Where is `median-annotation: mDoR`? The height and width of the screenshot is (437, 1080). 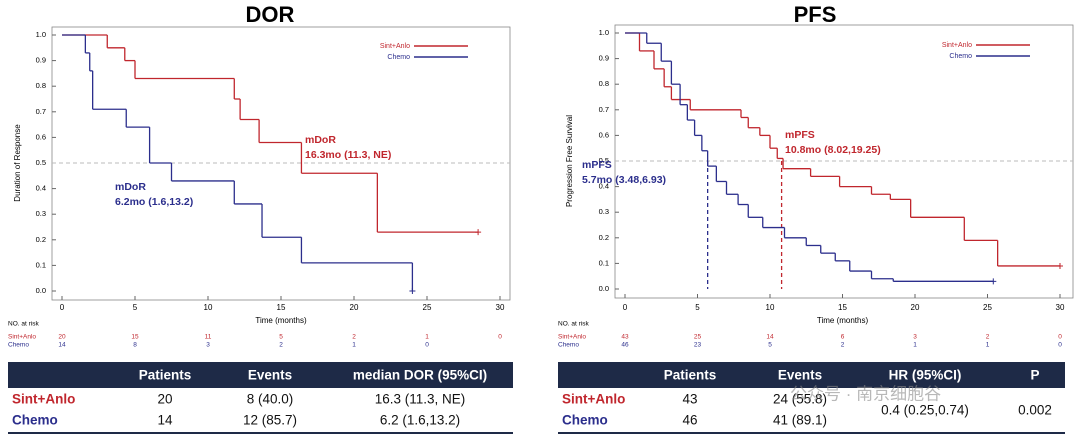 median-annotation: mDoR is located at coordinates (130, 187).